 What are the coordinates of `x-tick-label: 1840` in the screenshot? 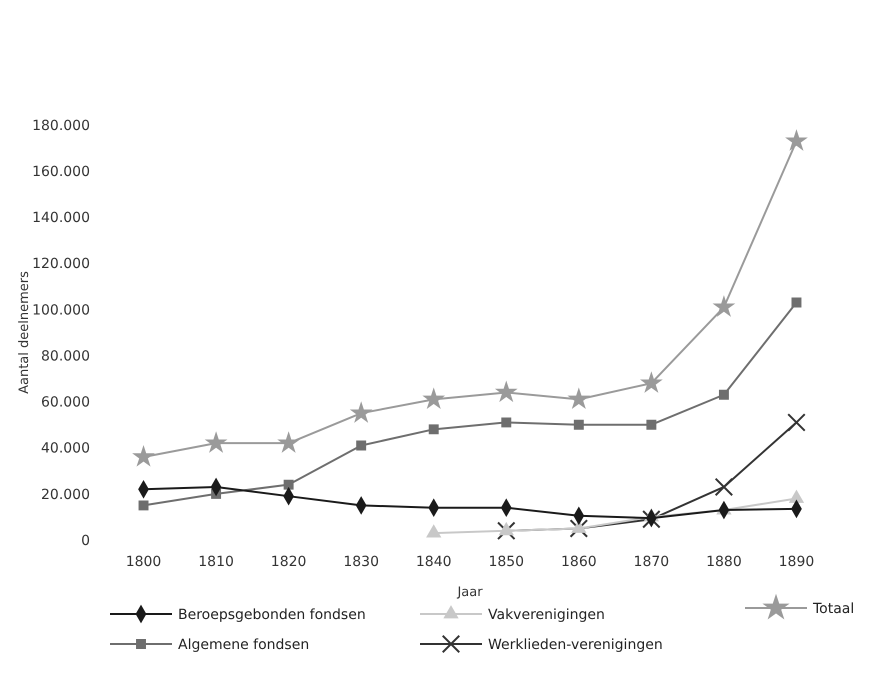 It's located at (434, 562).